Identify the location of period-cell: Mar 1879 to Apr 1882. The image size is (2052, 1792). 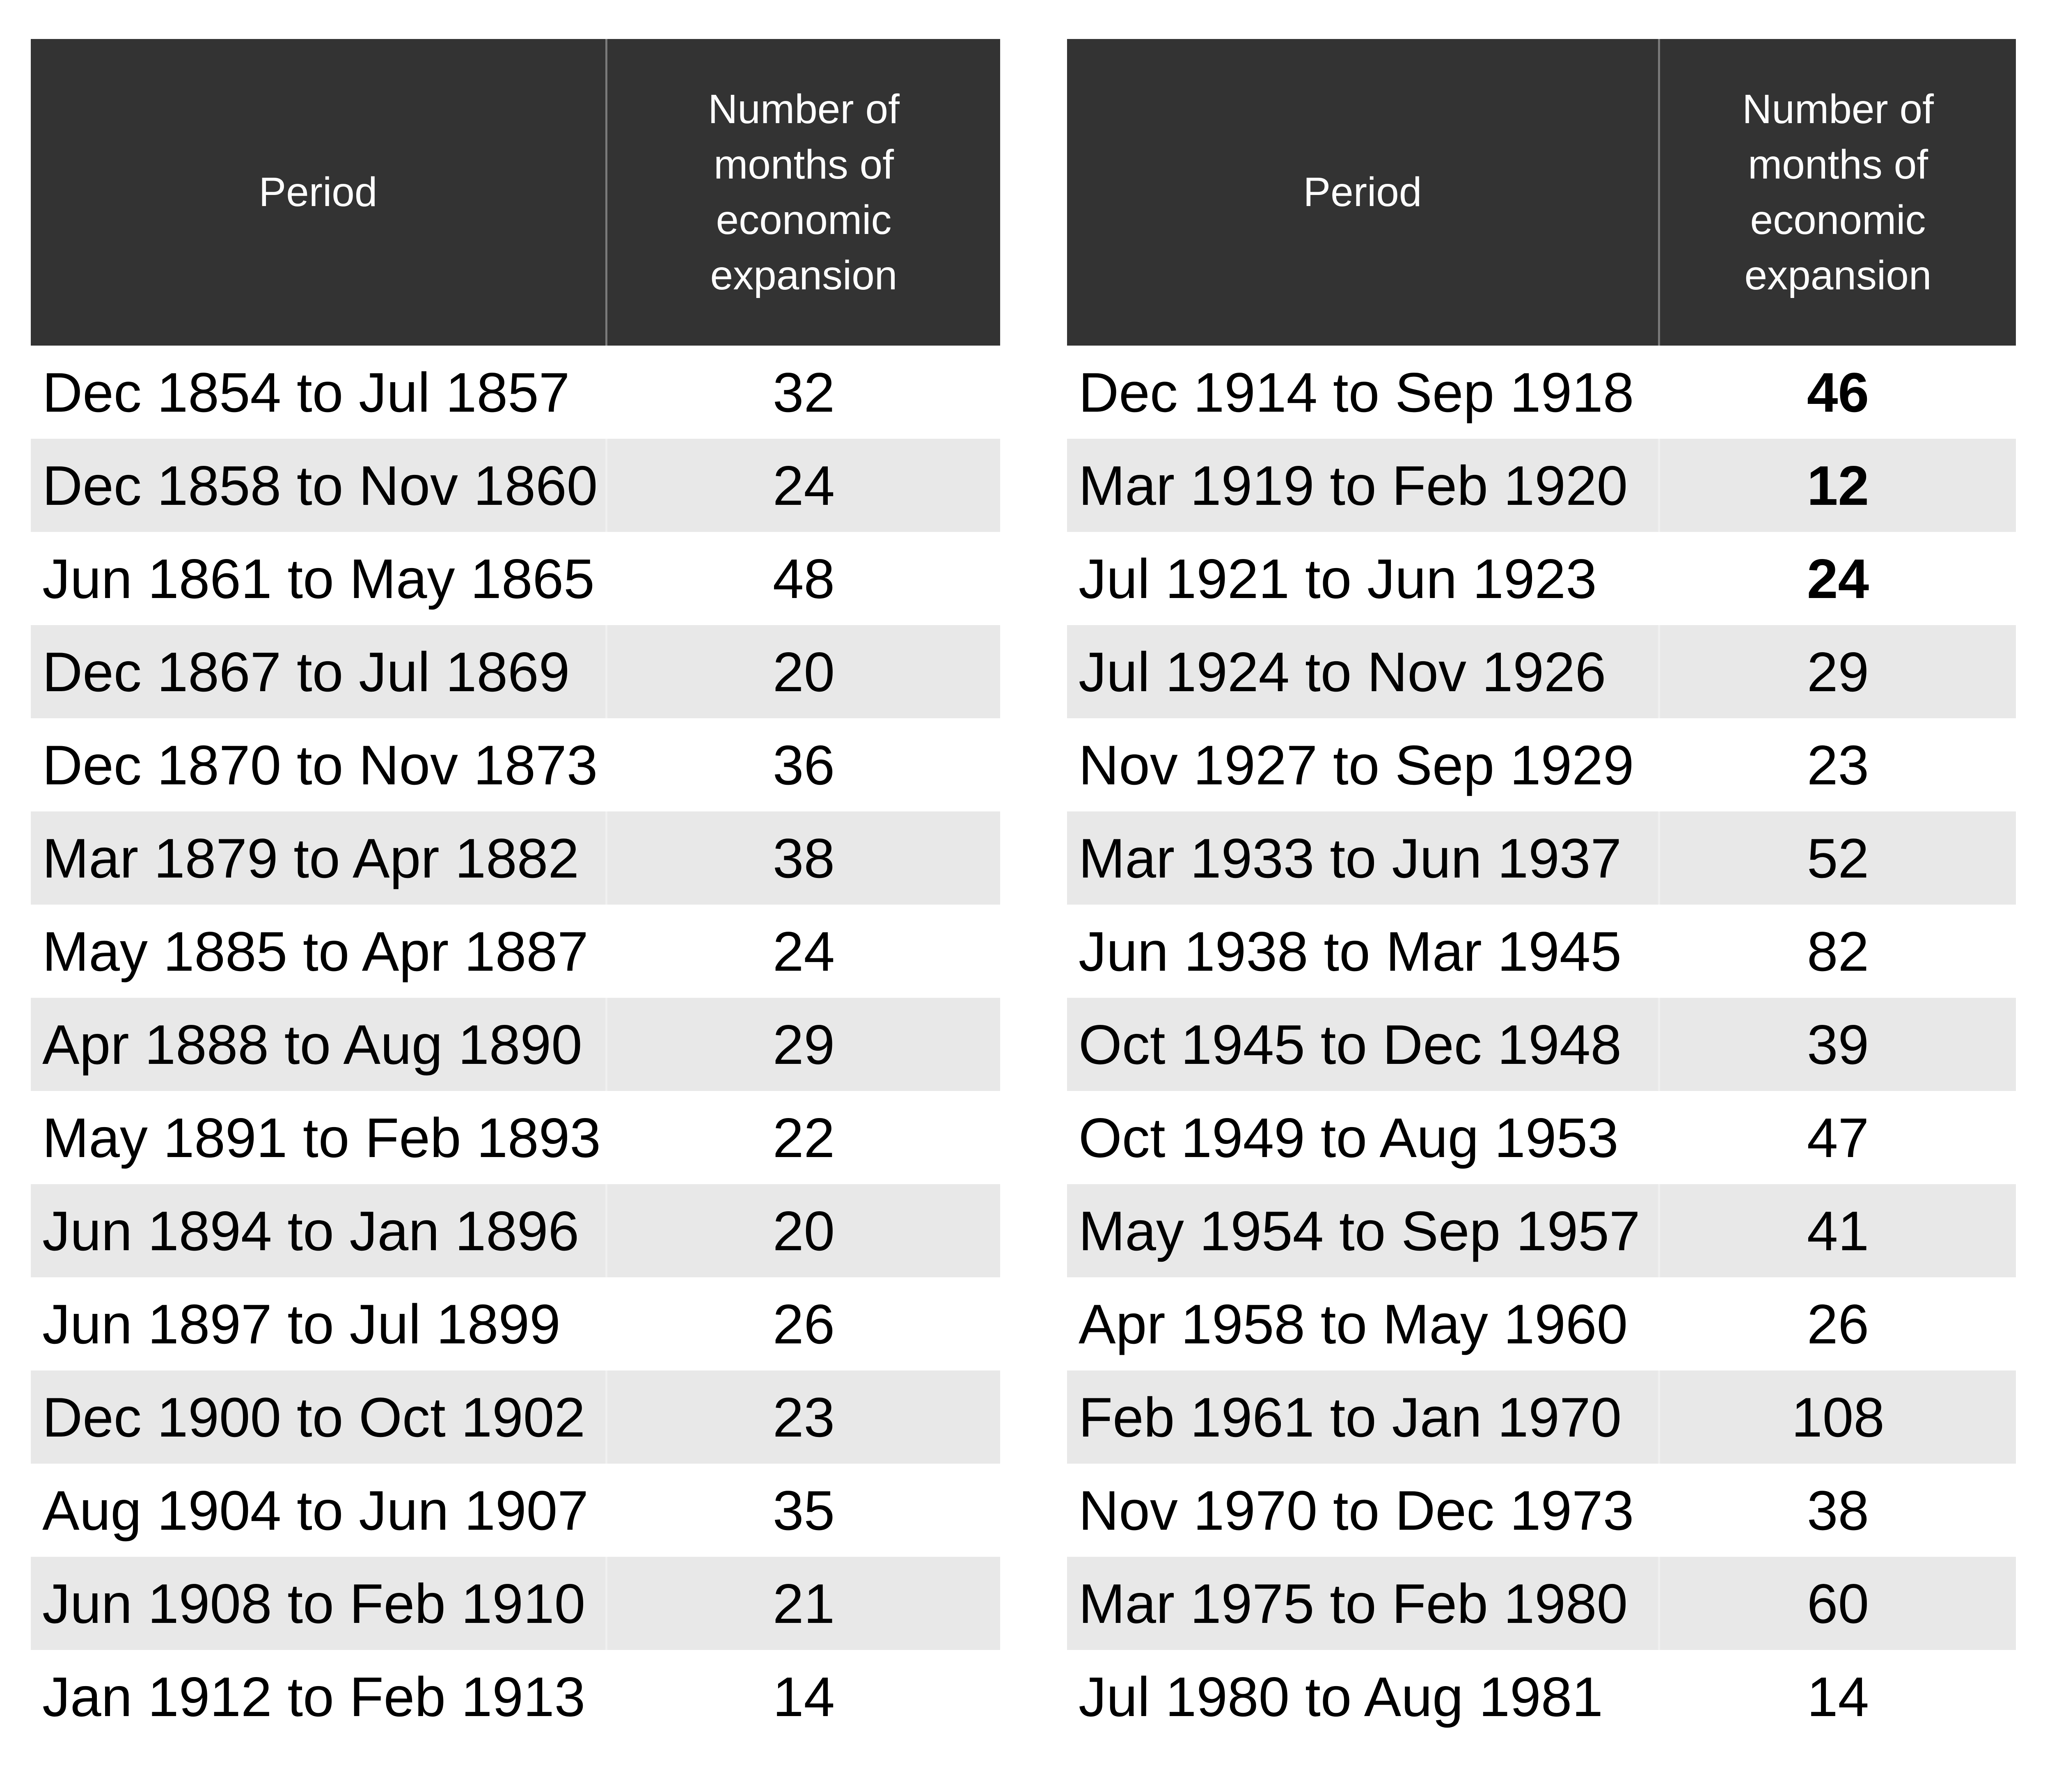
(310, 858).